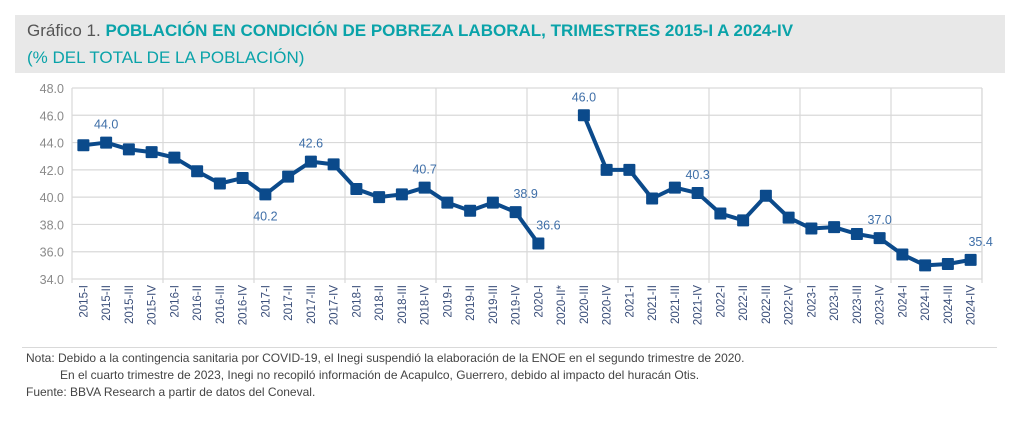 Image resolution: width=1024 pixels, height=426 pixels. I want to click on x-tick-label: 2018-III, so click(403, 304).